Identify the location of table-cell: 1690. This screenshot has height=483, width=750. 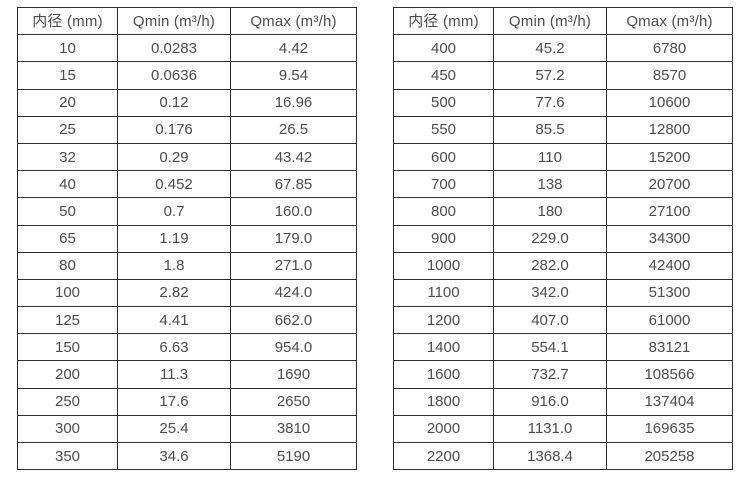
(293, 374).